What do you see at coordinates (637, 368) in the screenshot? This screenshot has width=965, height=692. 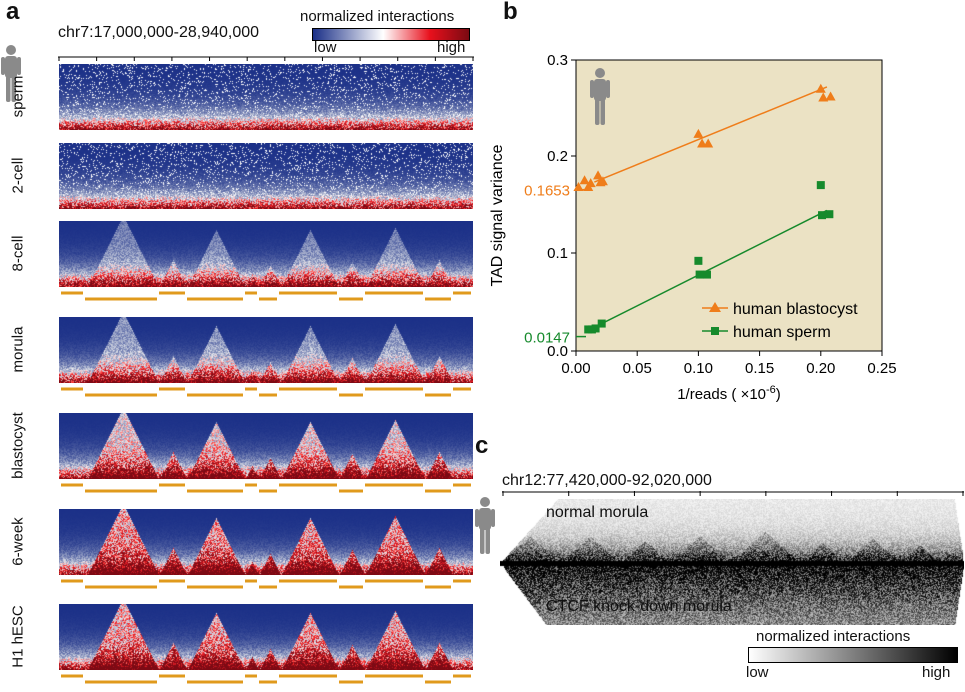 I see `x-tick-label: 0.05` at bounding box center [637, 368].